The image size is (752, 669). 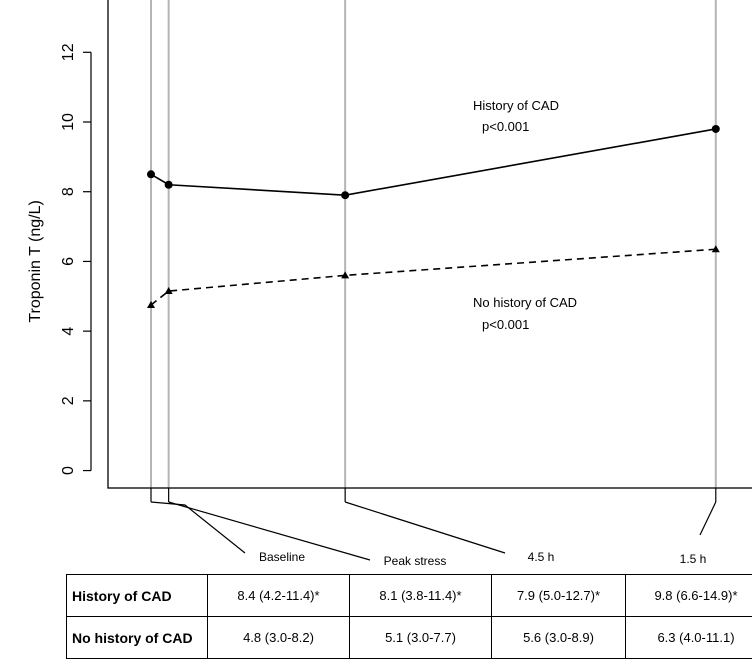 What do you see at coordinates (693, 559) in the screenshot?
I see `timepoint-label: 1.5 h` at bounding box center [693, 559].